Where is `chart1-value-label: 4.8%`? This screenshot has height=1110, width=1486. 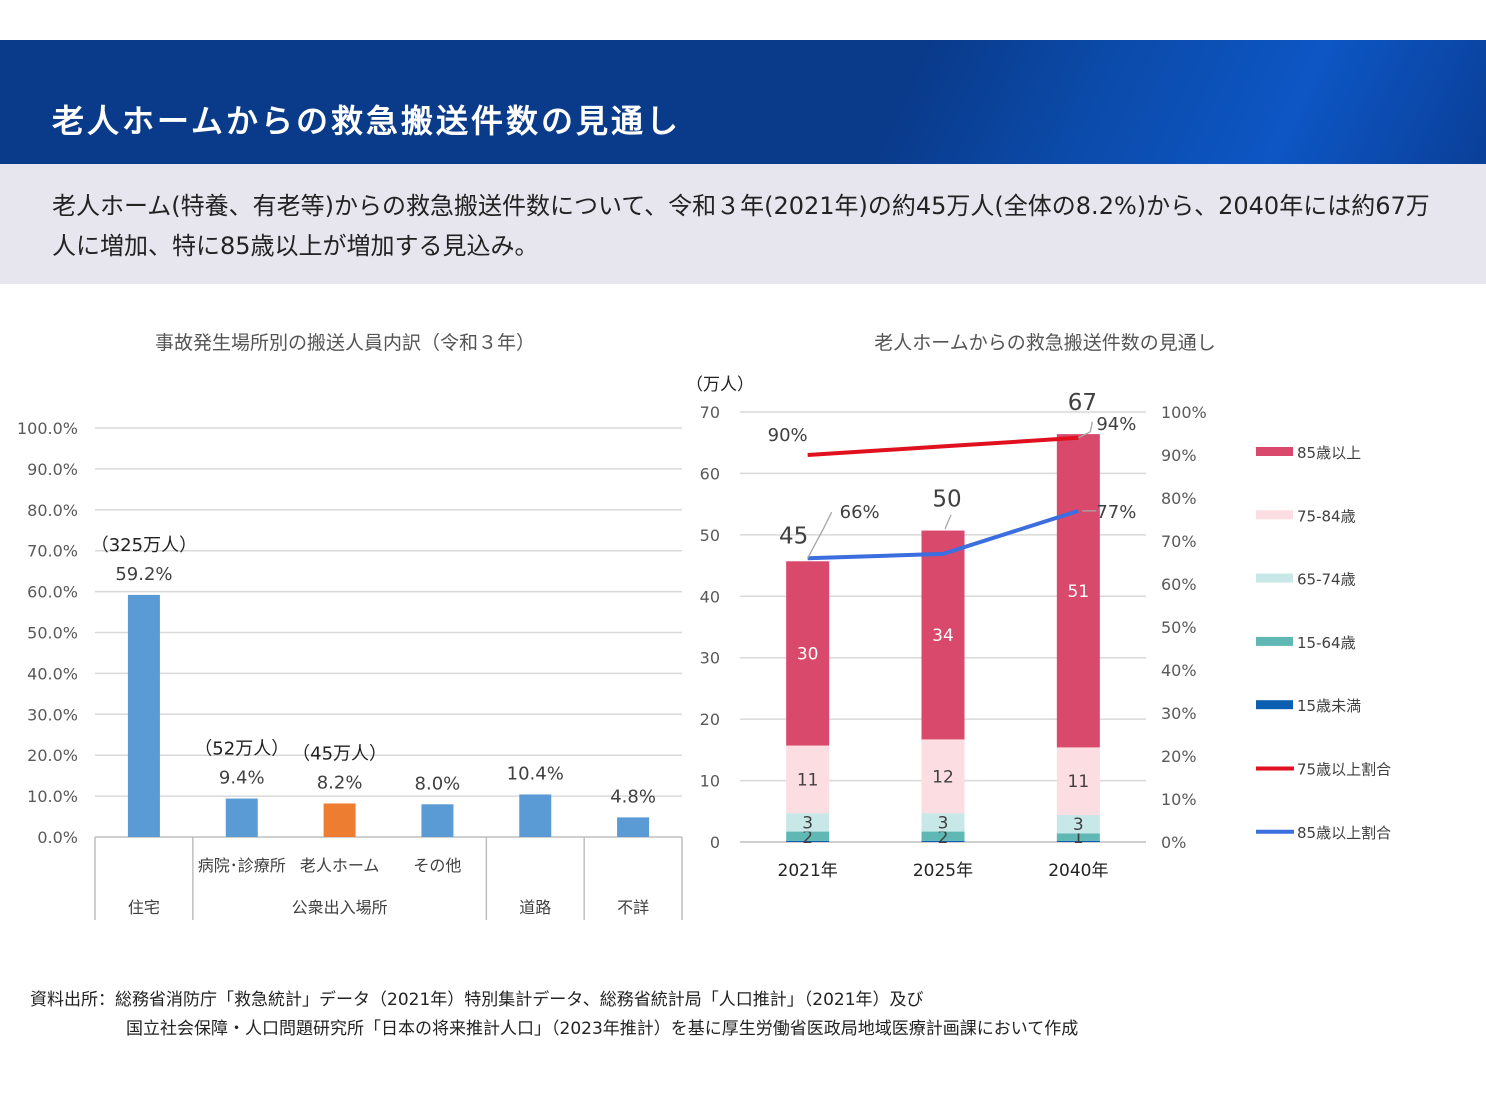
chart1-value-label: 4.8% is located at coordinates (633, 796).